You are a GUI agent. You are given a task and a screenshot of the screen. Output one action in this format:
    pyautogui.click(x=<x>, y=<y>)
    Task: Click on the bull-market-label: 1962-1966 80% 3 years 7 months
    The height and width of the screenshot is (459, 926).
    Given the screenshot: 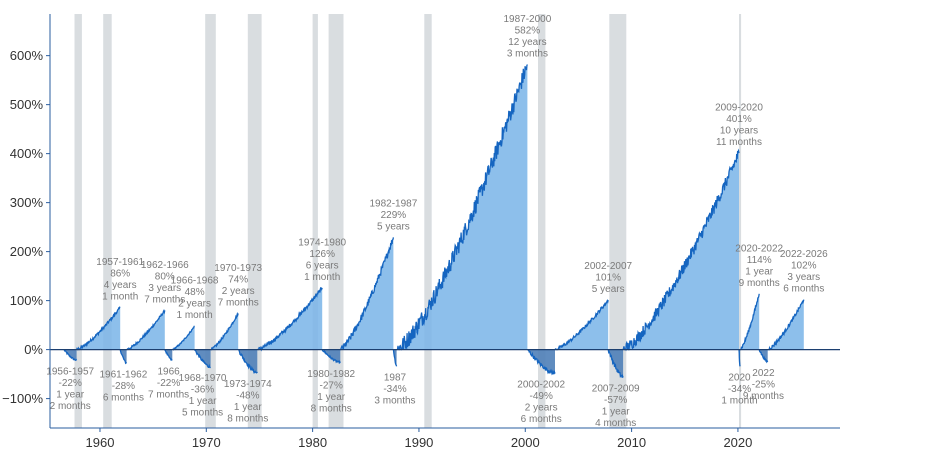 What is the action you would take?
    pyautogui.click(x=165, y=283)
    